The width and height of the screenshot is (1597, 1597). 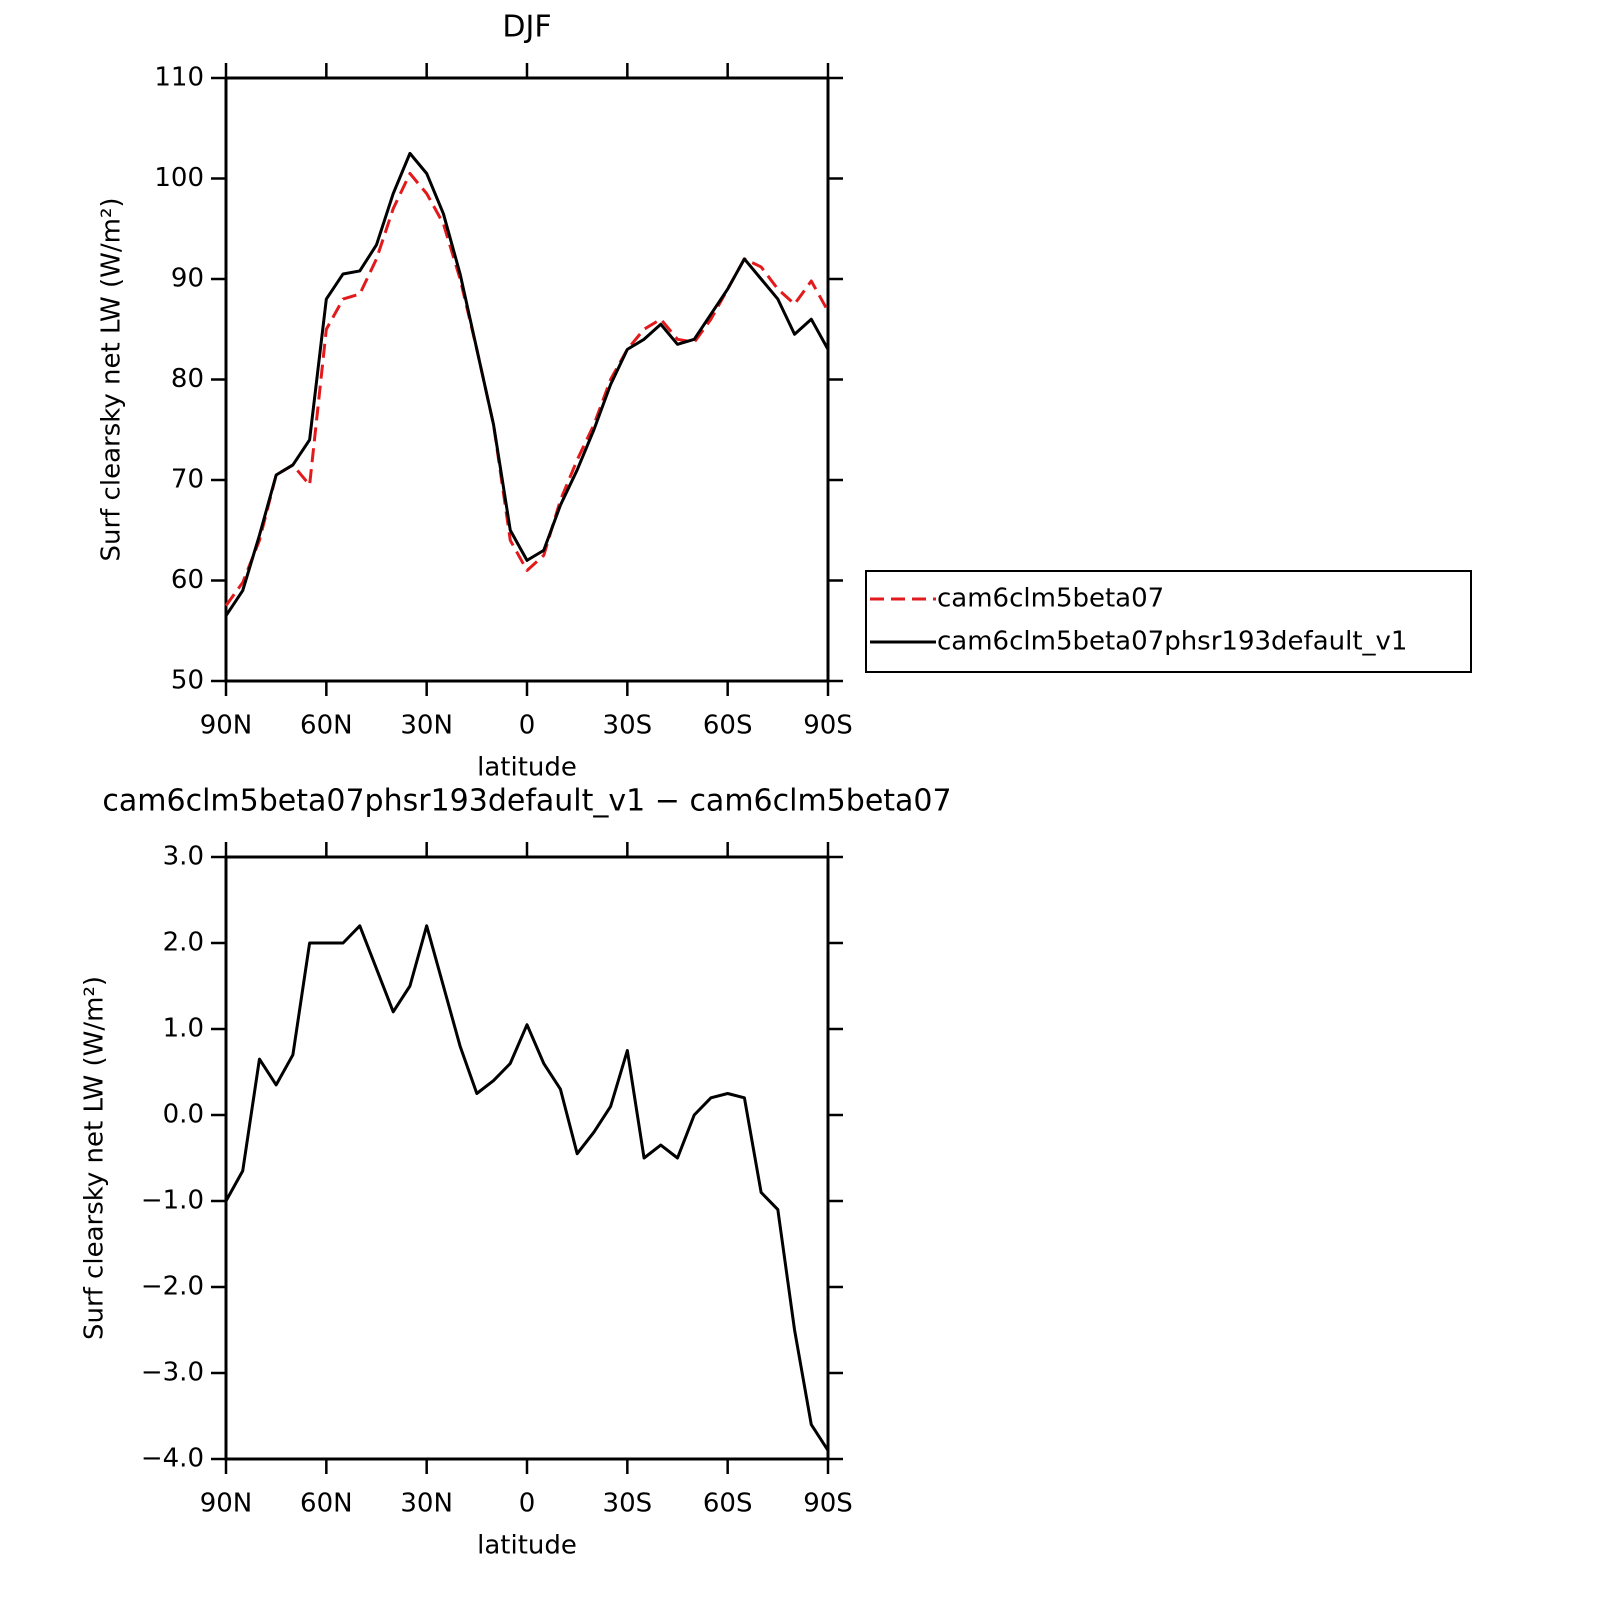 I want to click on y-tick-label: 110, so click(x=179, y=78).